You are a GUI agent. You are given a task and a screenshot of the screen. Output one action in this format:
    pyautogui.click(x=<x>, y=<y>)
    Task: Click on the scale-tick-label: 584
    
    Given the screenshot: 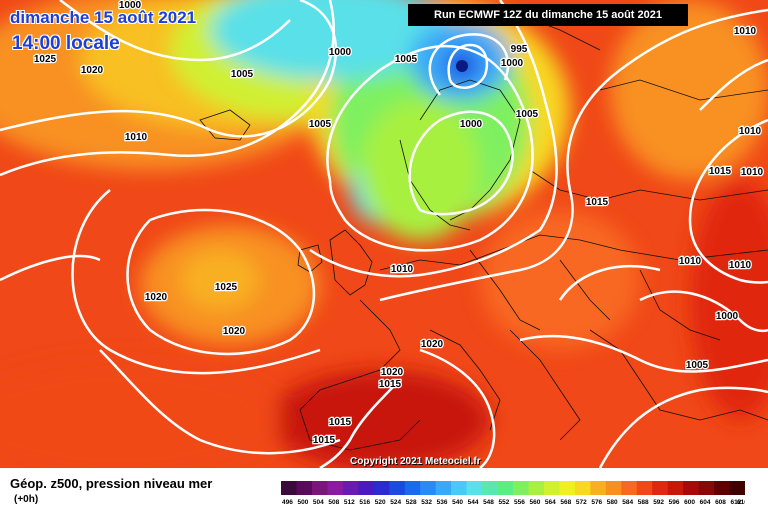 What is the action you would take?
    pyautogui.click(x=627, y=502)
    